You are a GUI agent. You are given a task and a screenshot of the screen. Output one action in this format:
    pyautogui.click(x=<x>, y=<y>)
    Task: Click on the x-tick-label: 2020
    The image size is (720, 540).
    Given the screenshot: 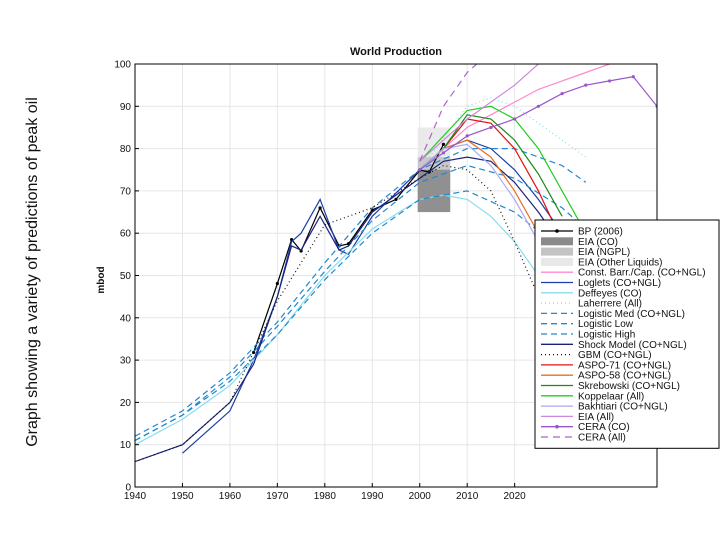 What is the action you would take?
    pyautogui.click(x=515, y=496)
    